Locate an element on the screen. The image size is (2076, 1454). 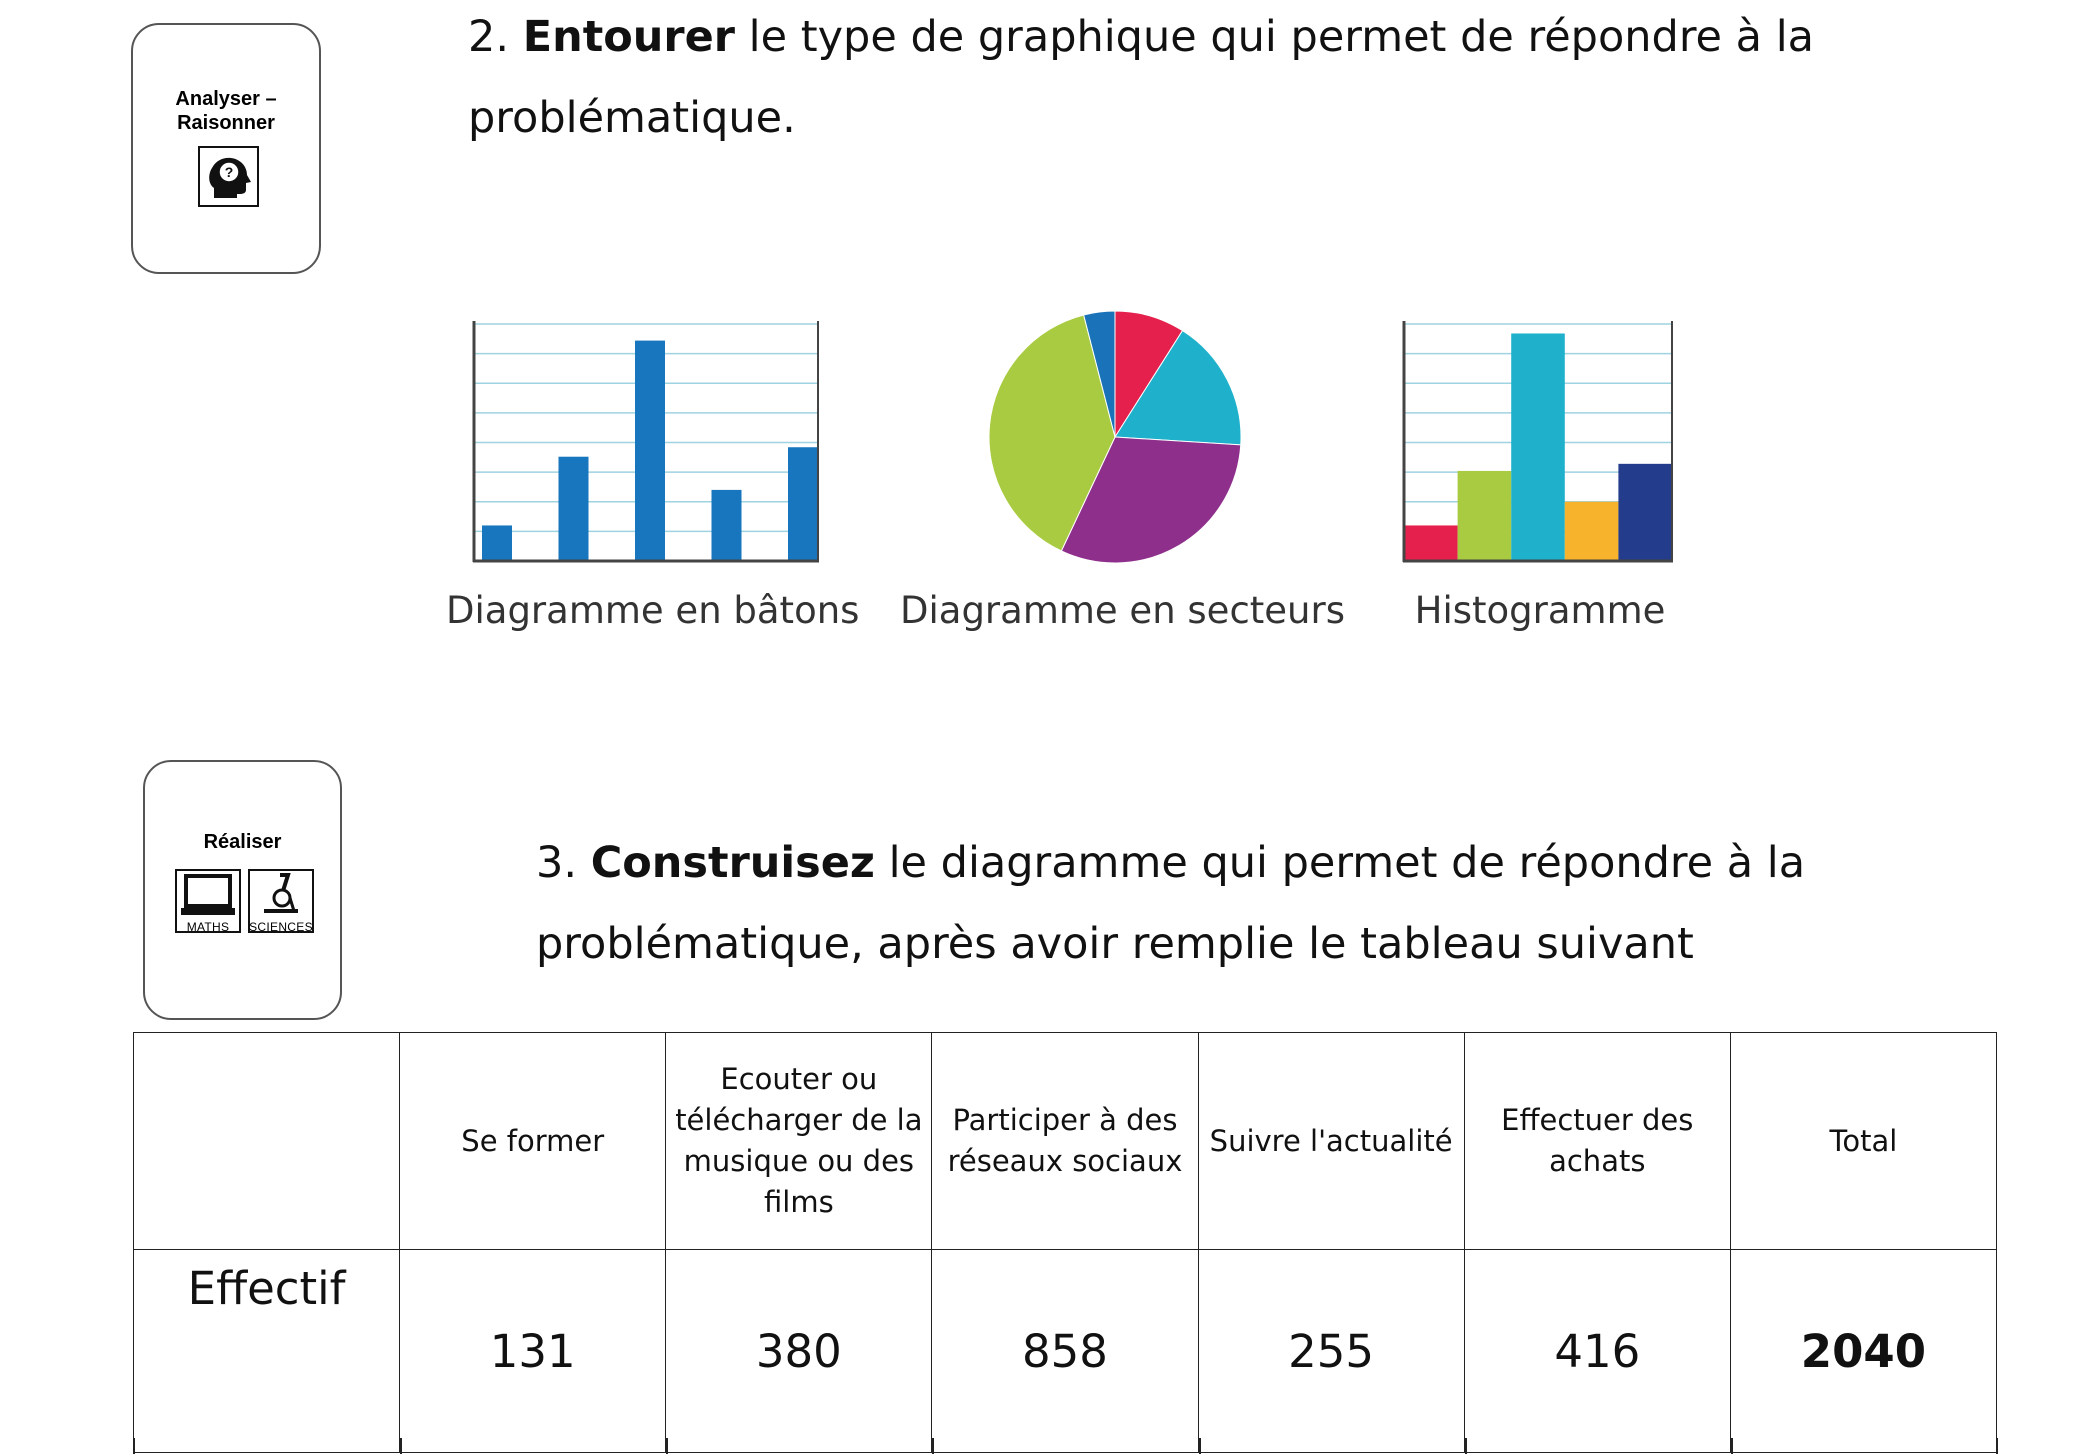
pie-chart is located at coordinates (1115, 439).